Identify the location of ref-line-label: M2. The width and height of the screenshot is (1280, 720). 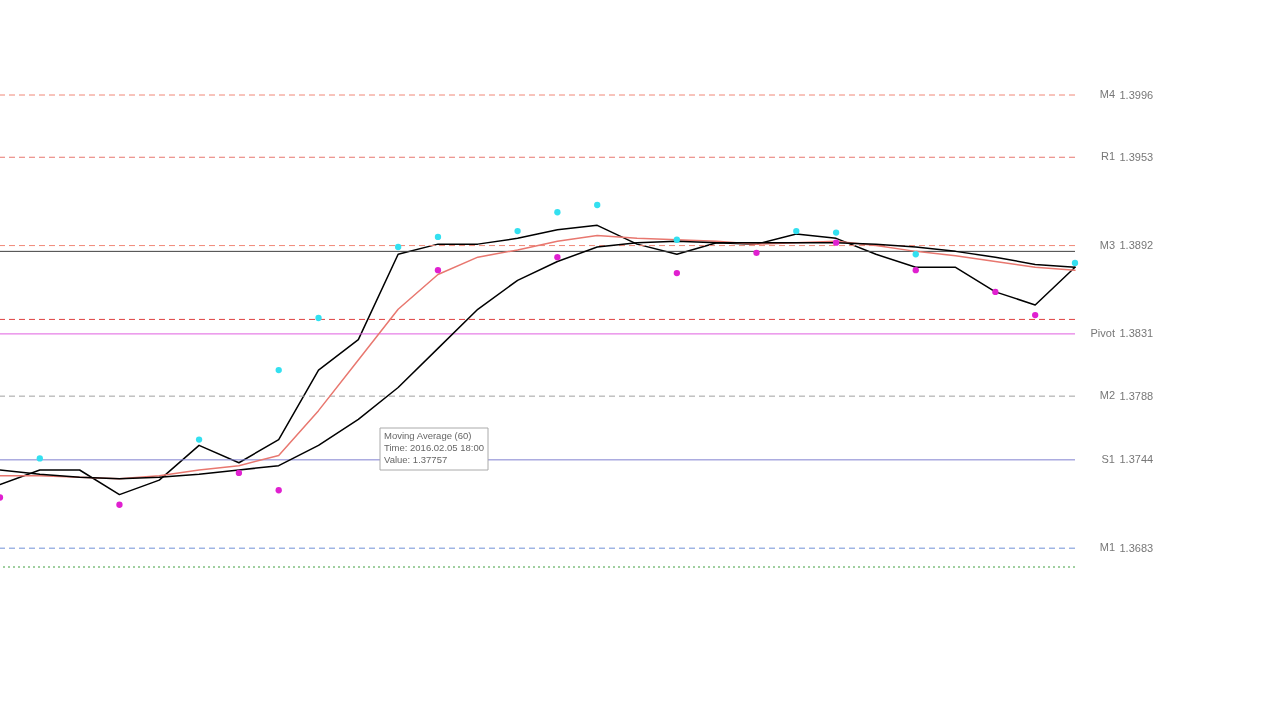
(1107, 395).